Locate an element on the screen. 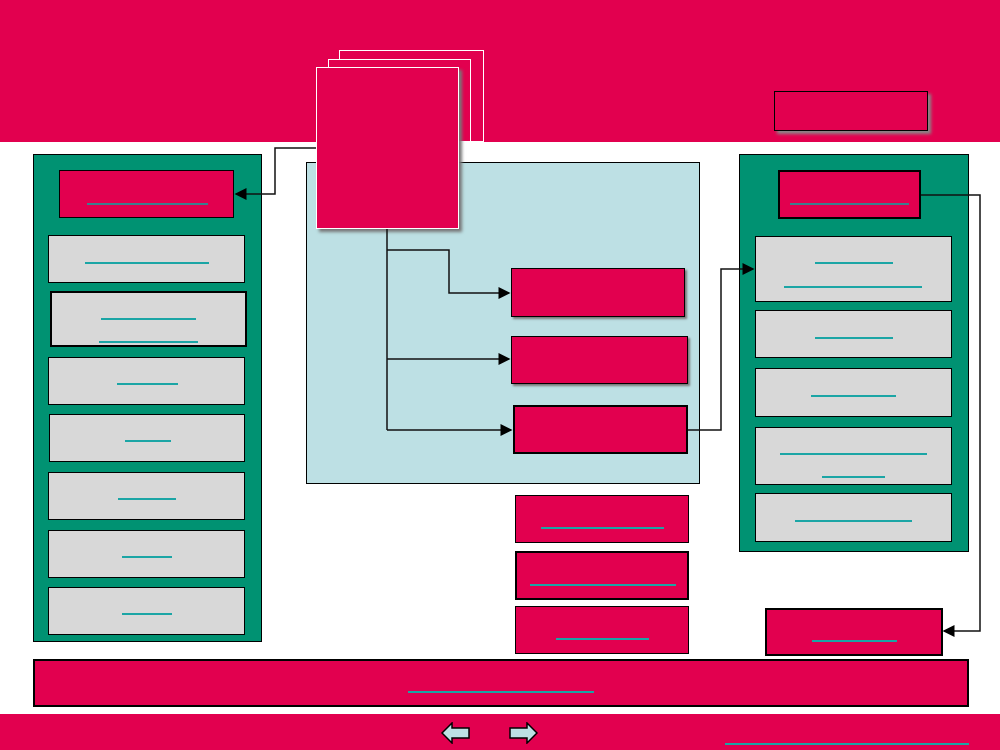  header-button is located at coordinates (851, 111).